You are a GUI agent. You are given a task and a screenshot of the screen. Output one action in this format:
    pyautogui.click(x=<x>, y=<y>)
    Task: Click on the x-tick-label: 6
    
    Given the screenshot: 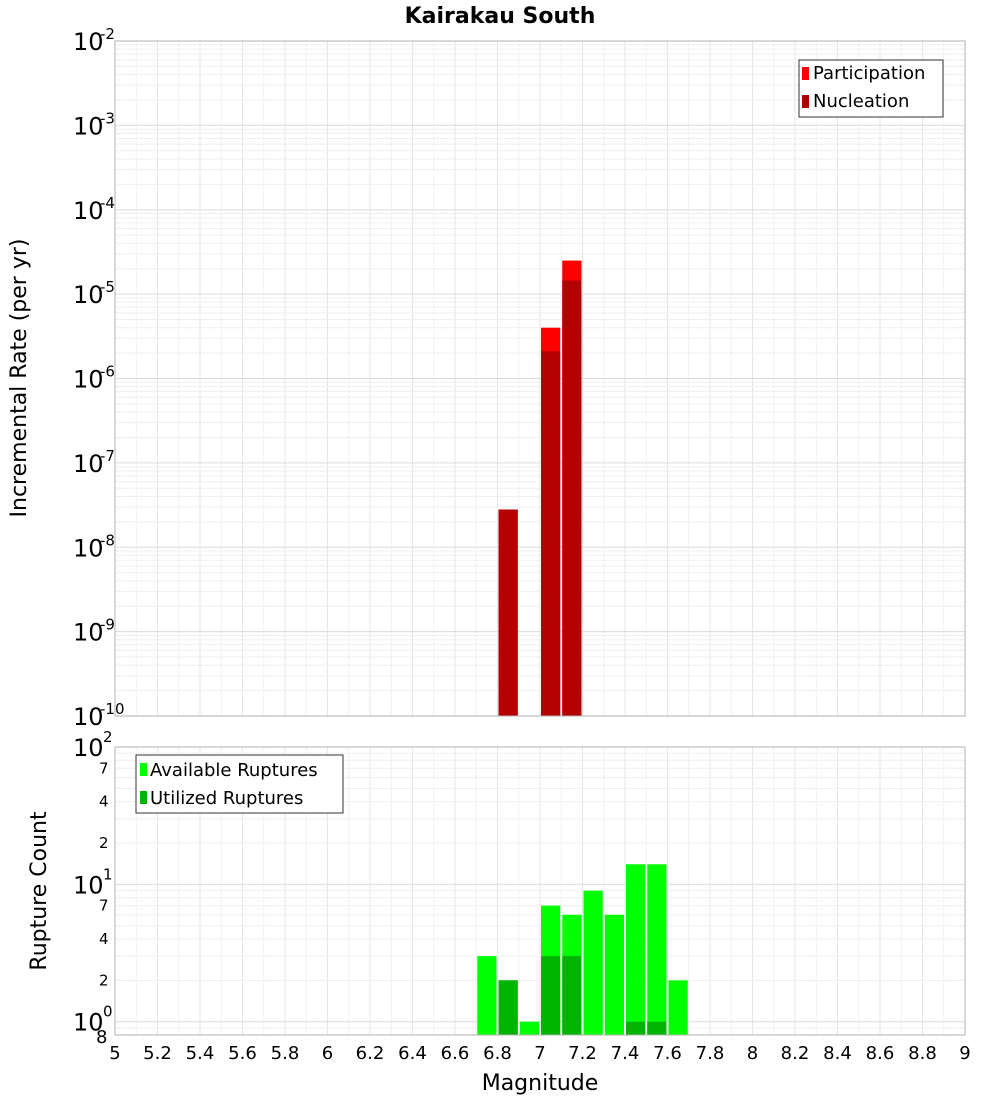 What is the action you would take?
    pyautogui.click(x=327, y=1053)
    